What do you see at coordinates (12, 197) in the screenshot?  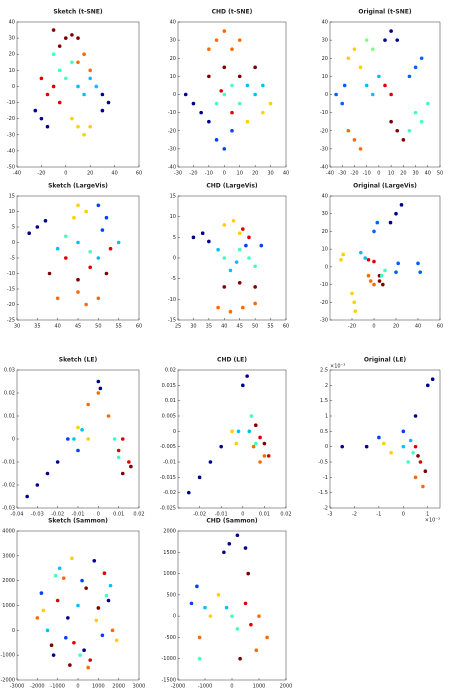 I see `y-tick-label: 15` at bounding box center [12, 197].